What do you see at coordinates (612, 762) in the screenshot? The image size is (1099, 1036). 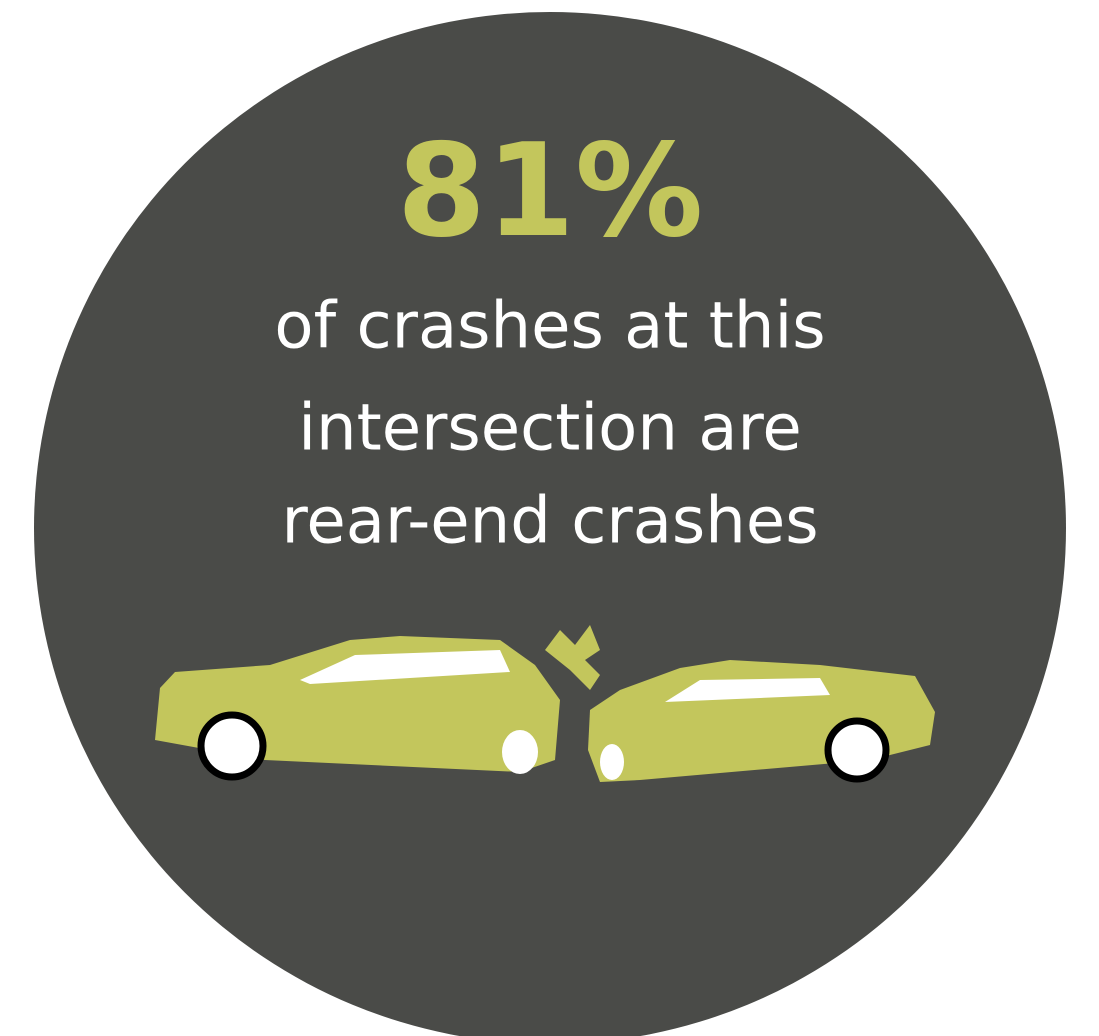 I see `right-headlight` at bounding box center [612, 762].